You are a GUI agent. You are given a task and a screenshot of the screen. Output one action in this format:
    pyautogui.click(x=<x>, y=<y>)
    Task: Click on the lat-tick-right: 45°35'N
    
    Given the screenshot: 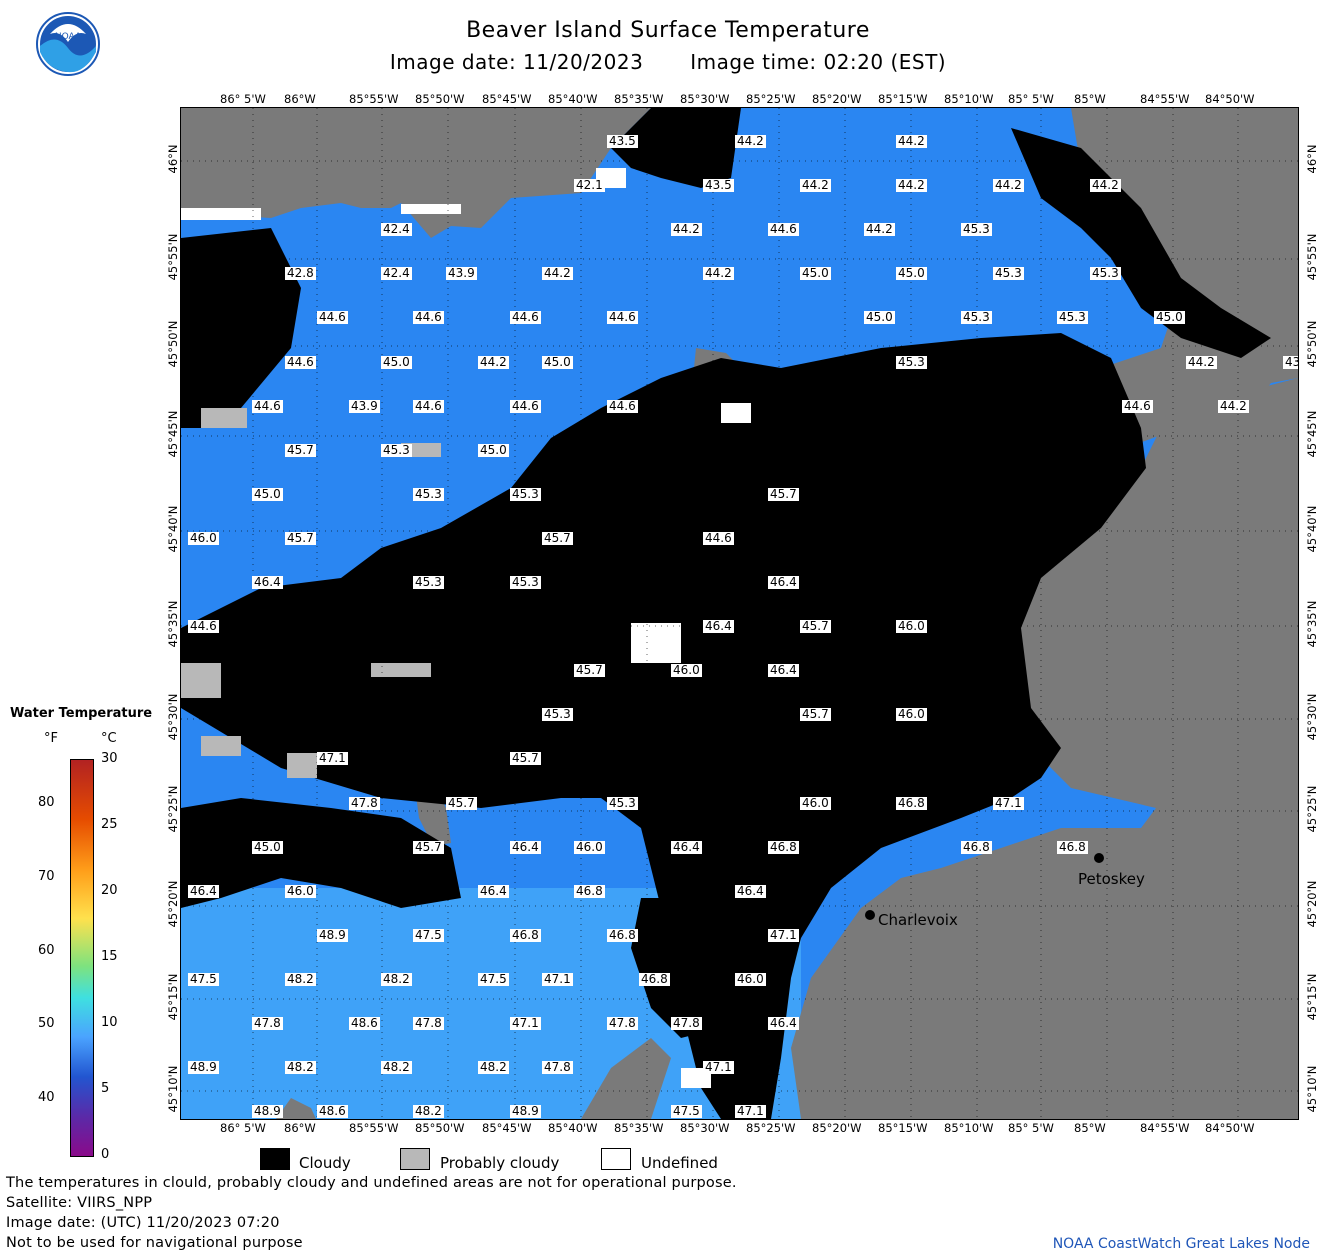 What is the action you would take?
    pyautogui.click(x=1312, y=624)
    